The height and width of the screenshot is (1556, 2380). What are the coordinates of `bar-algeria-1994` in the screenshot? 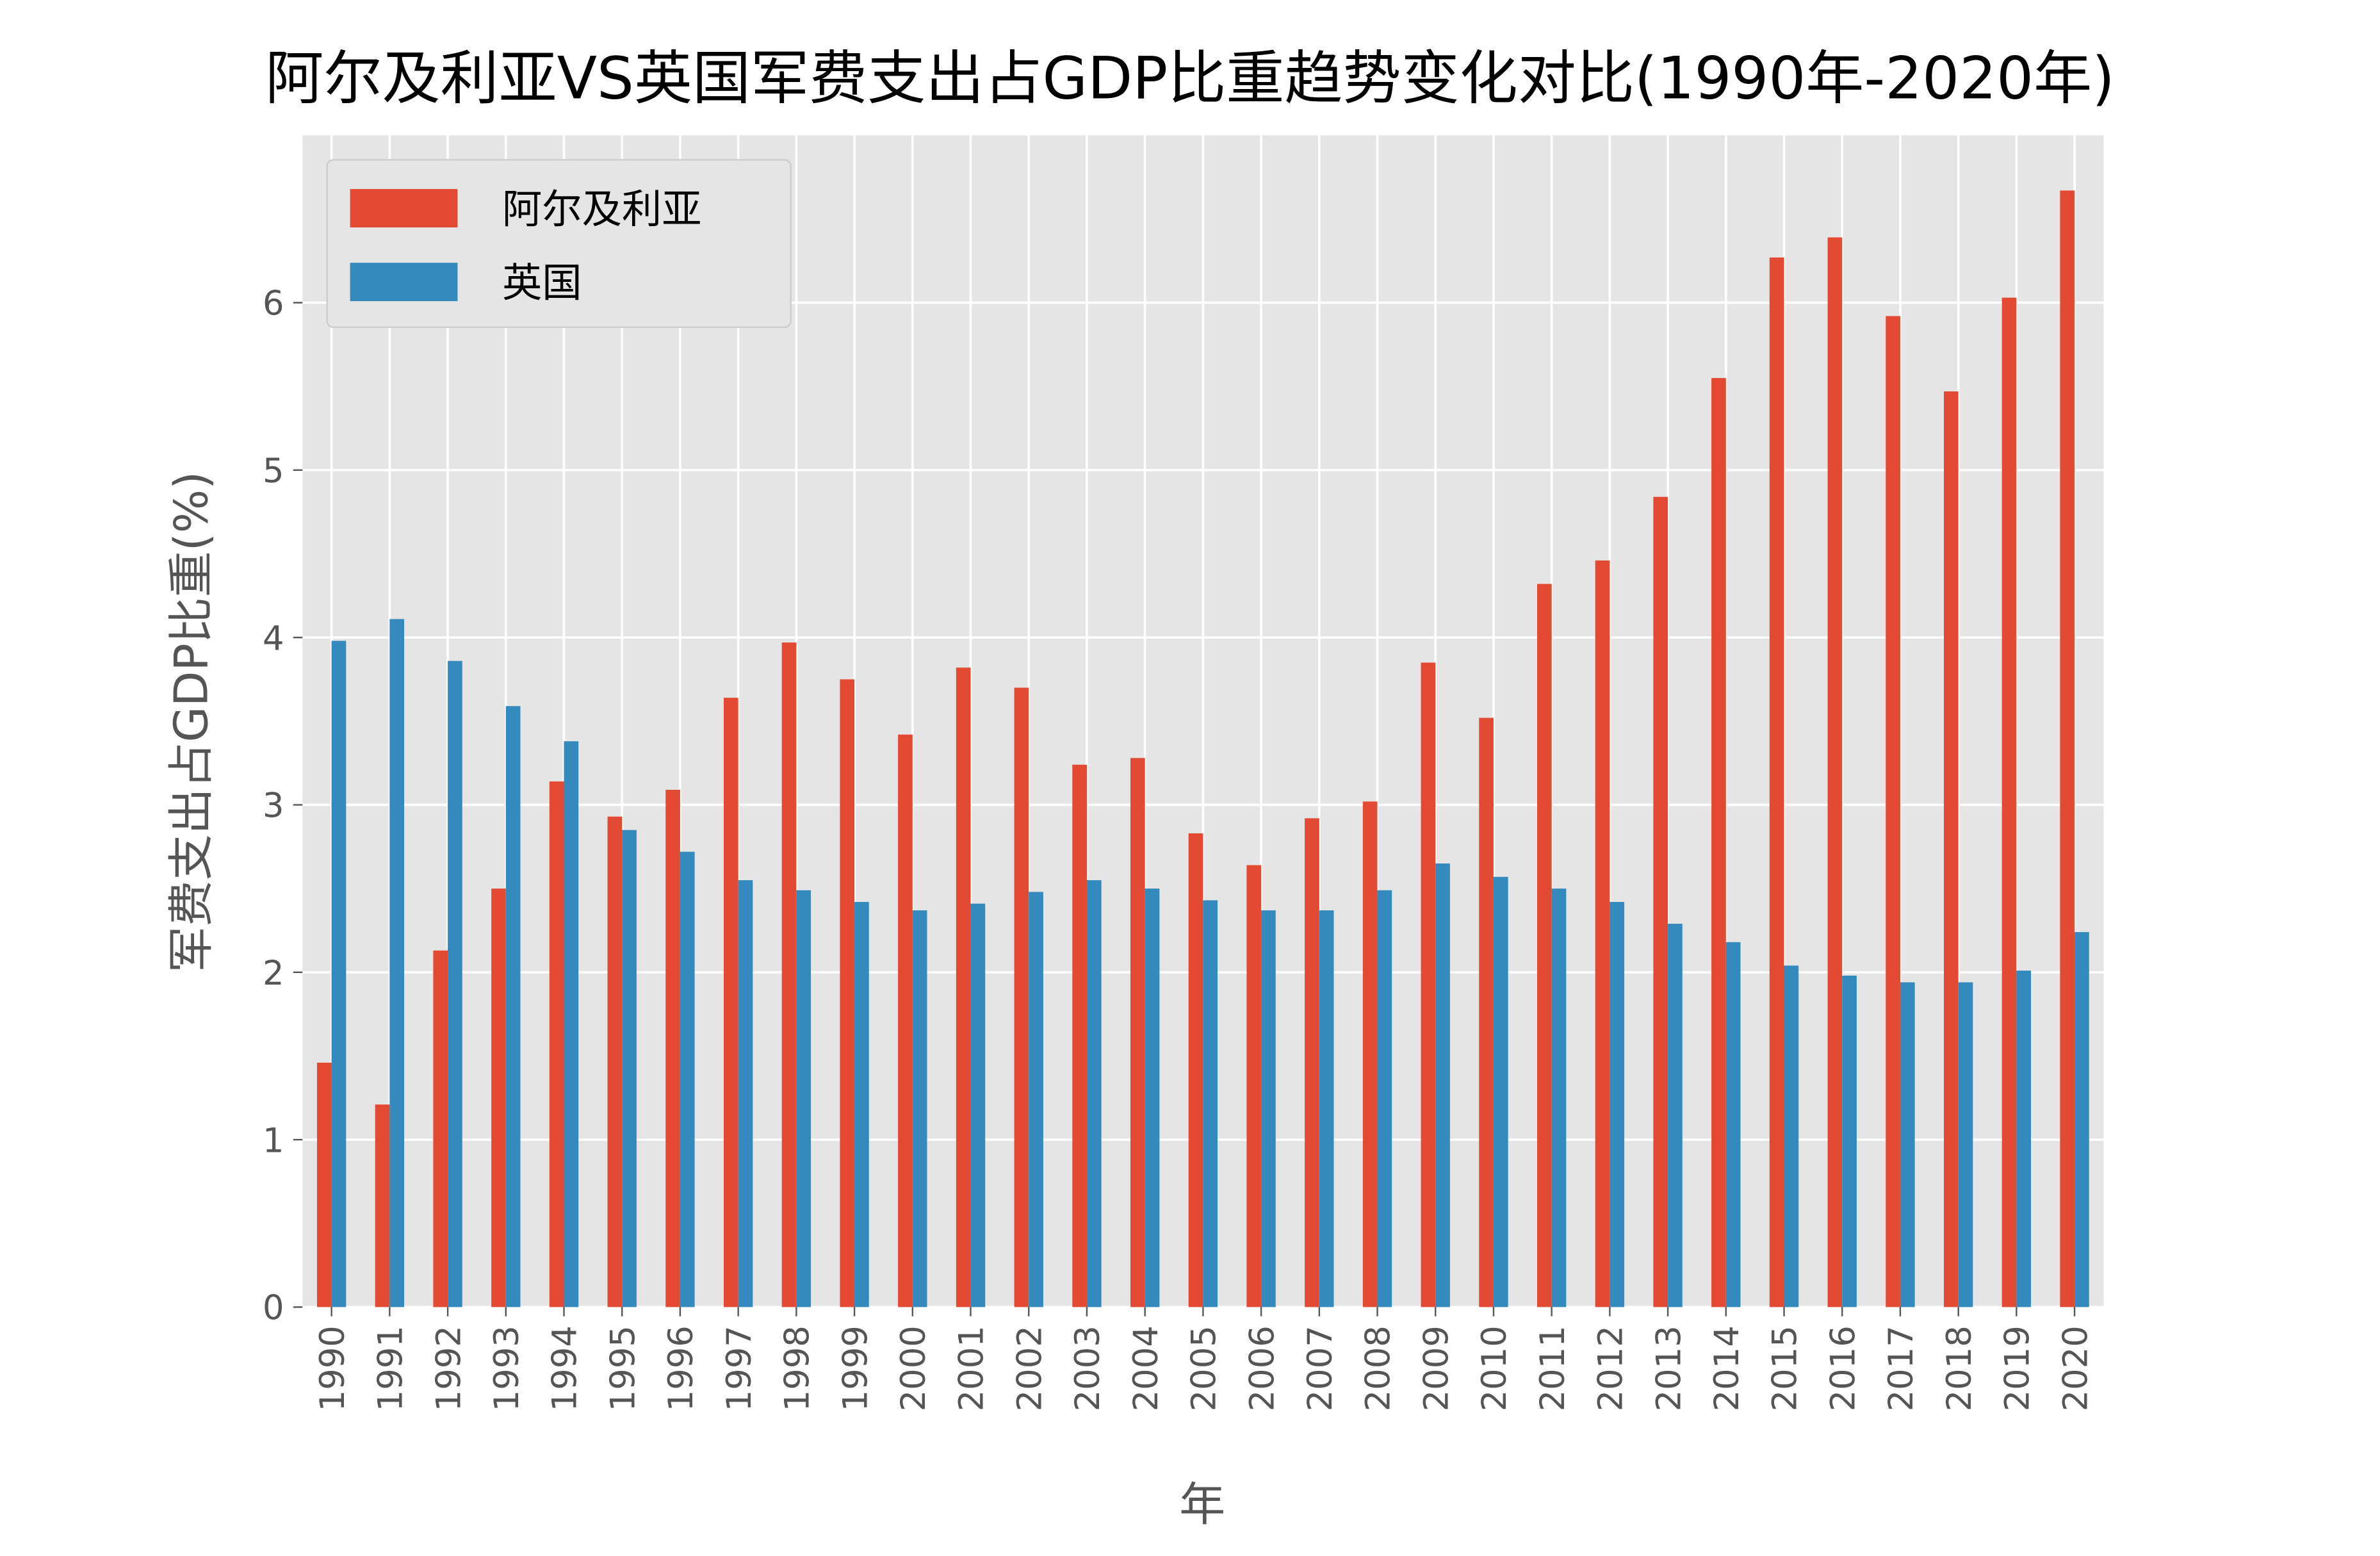 It's located at (556, 1044).